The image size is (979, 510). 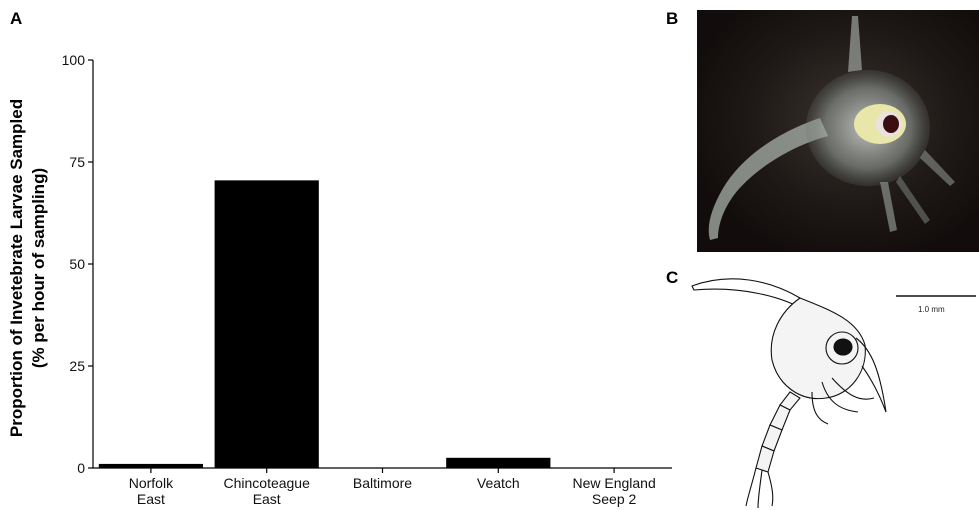 I want to click on y-tick-label-100: 100, so click(x=74, y=60).